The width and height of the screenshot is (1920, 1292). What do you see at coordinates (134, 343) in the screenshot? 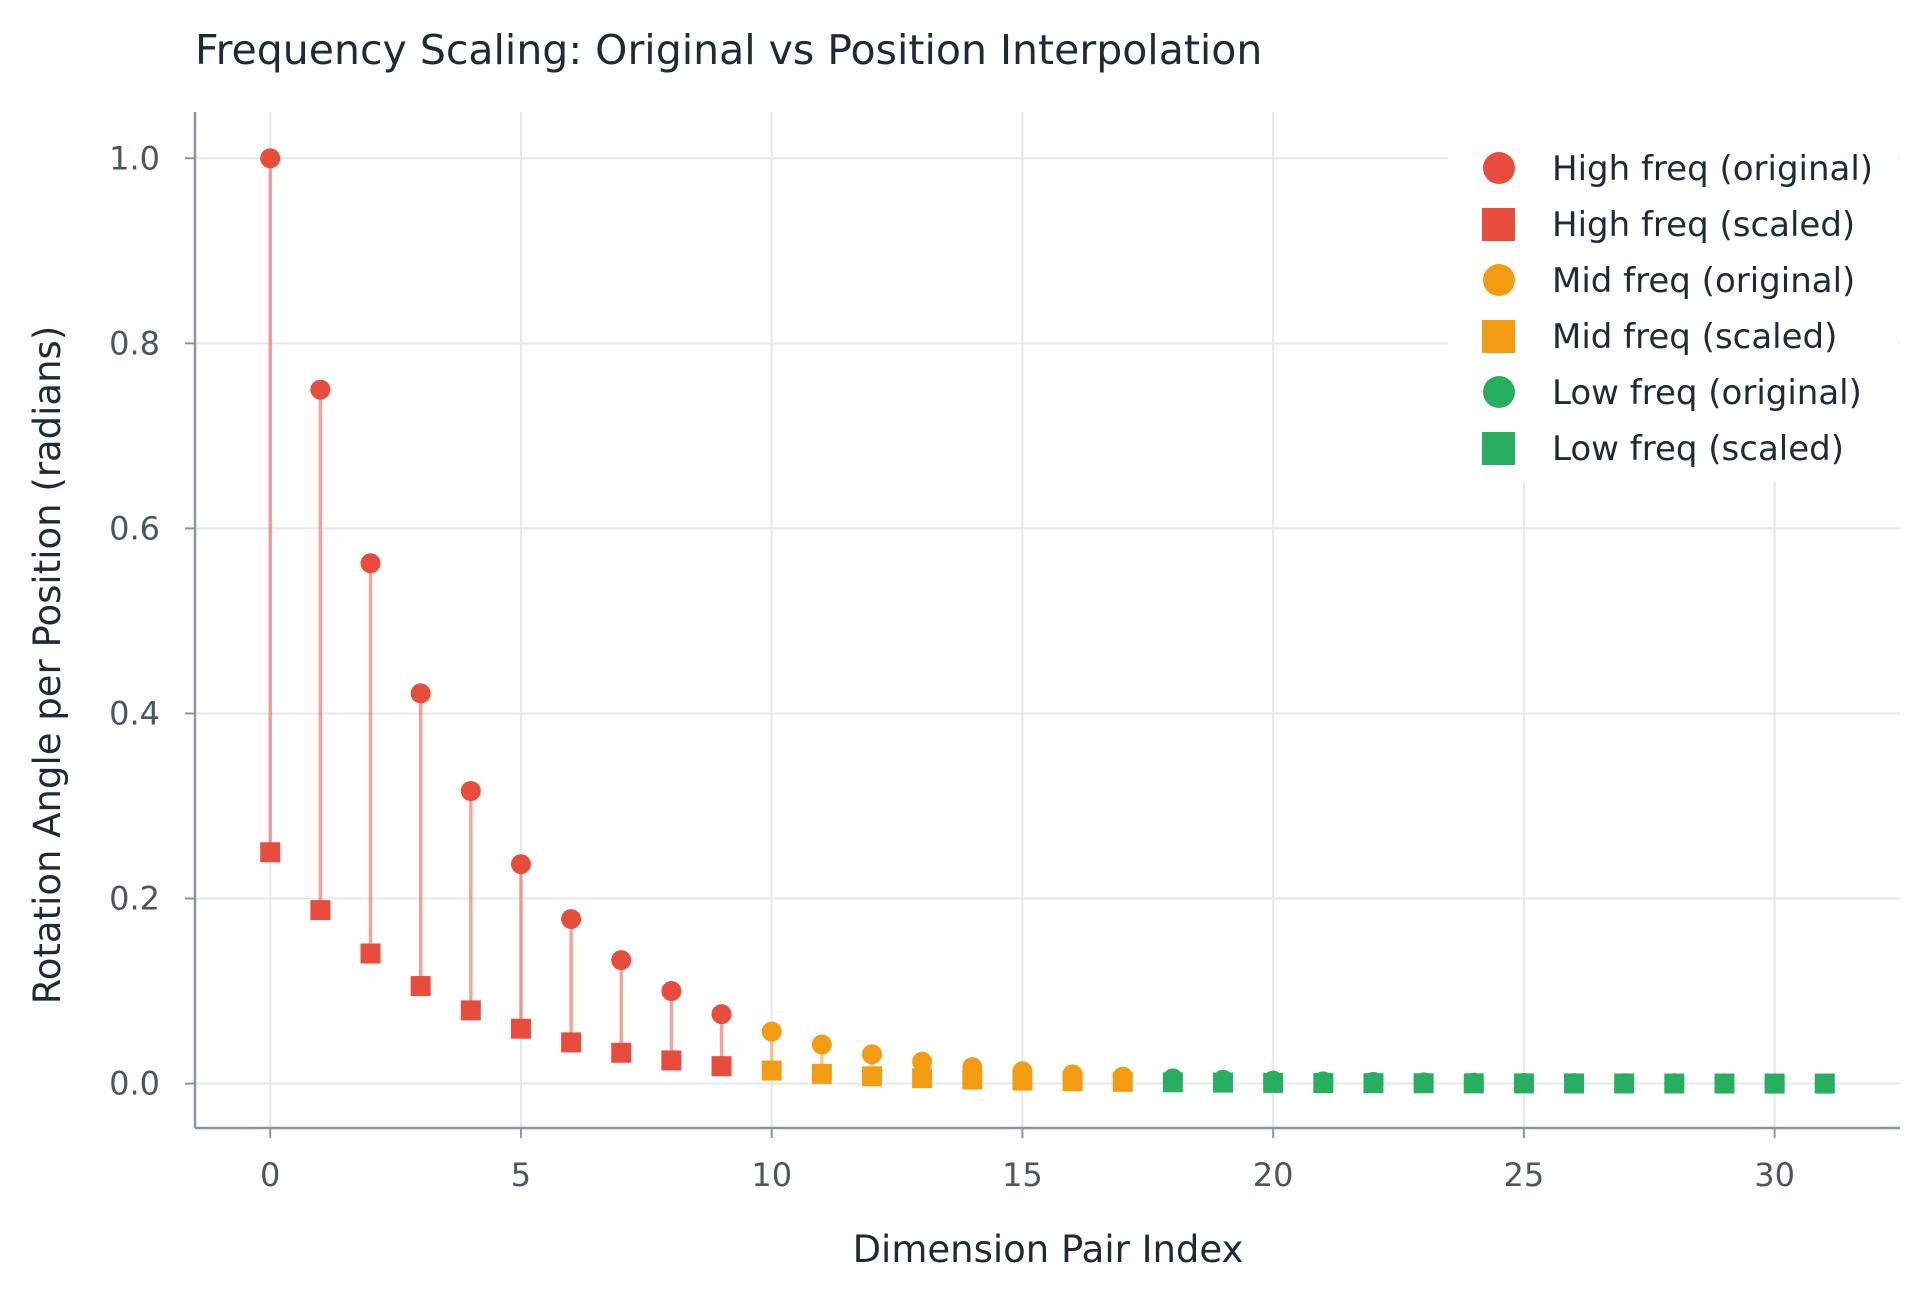
I see `y-tick-label: 0.8` at bounding box center [134, 343].